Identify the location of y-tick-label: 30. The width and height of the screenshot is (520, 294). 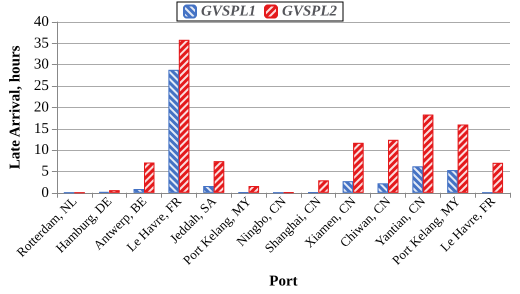
(41, 64).